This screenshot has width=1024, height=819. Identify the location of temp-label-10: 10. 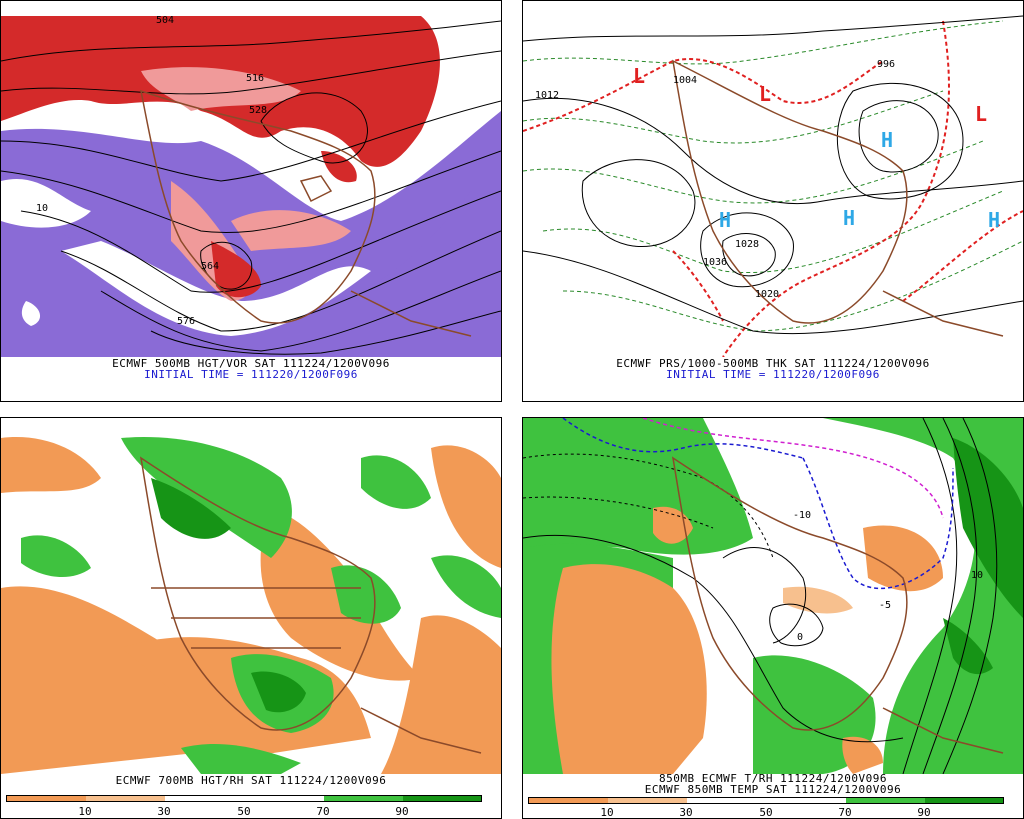
(977, 575).